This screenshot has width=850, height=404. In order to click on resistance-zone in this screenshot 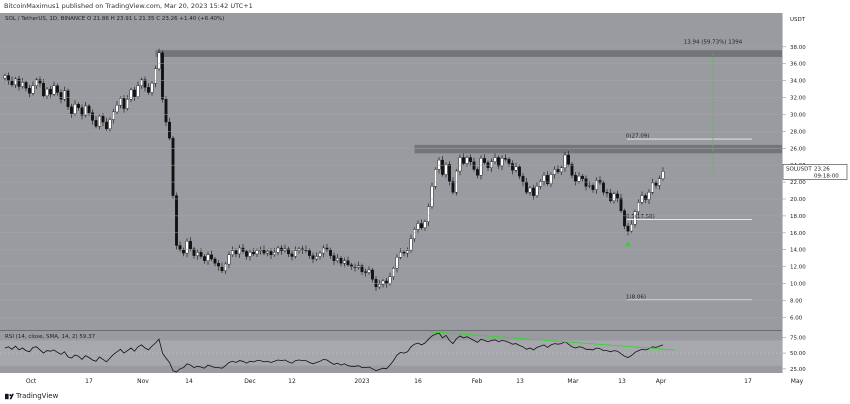, I will do `click(468, 53)`.